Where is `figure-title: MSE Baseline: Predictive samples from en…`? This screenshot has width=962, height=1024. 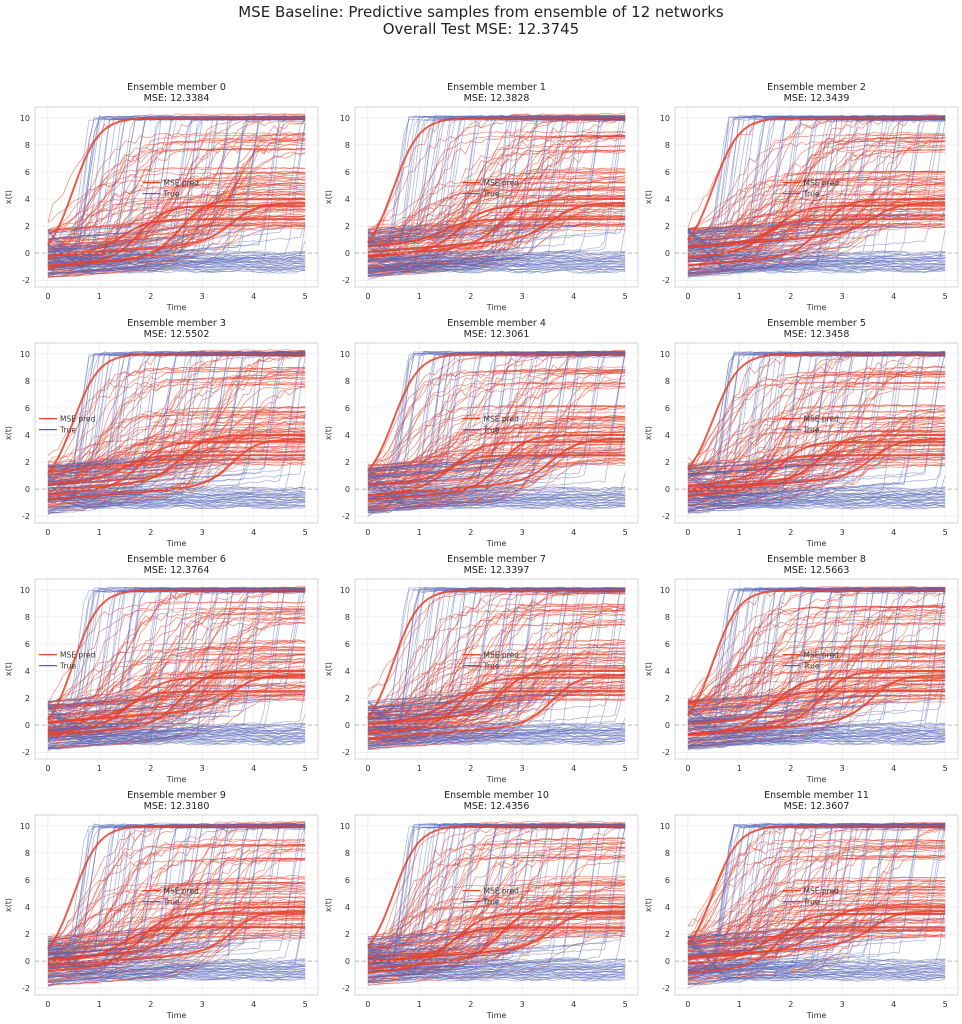
figure-title: MSE Baseline: Predictive samples from en… is located at coordinates (481, 21).